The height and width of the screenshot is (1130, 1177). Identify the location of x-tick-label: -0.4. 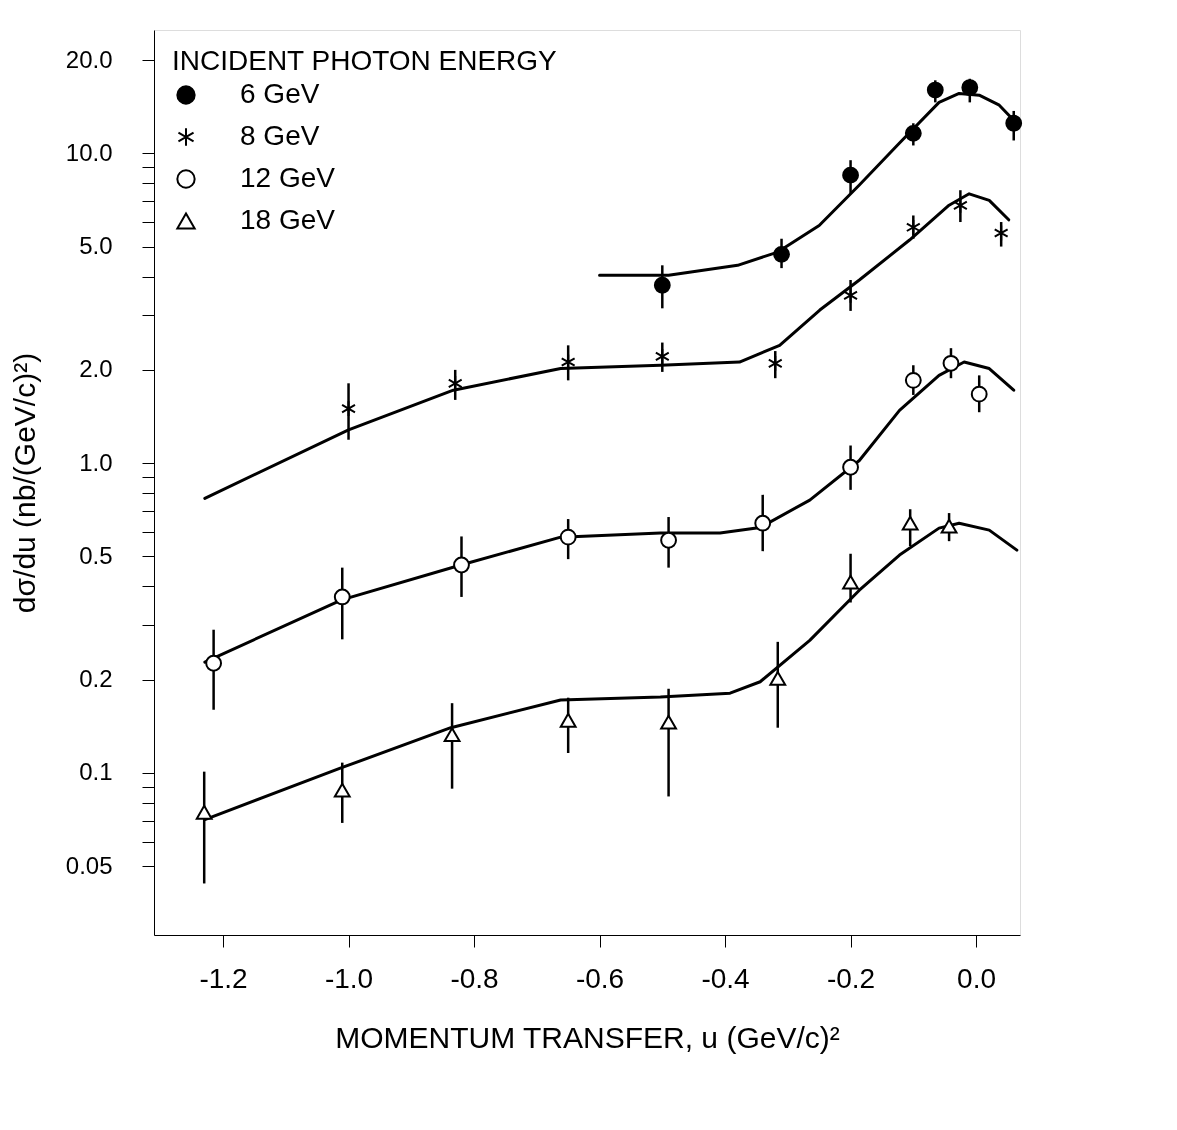
(725, 978).